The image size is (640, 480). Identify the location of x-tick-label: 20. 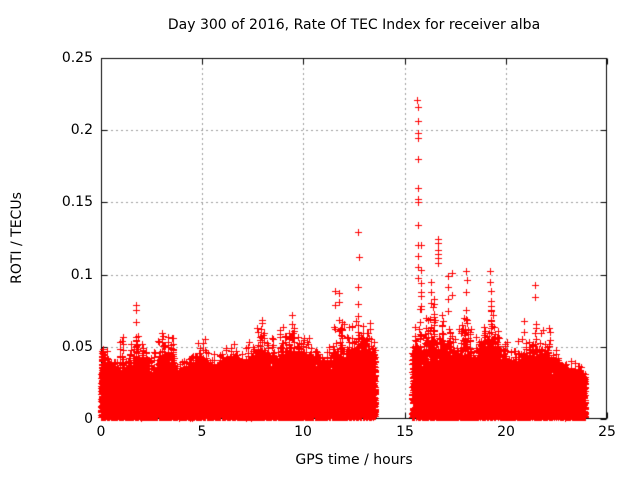
(506, 432).